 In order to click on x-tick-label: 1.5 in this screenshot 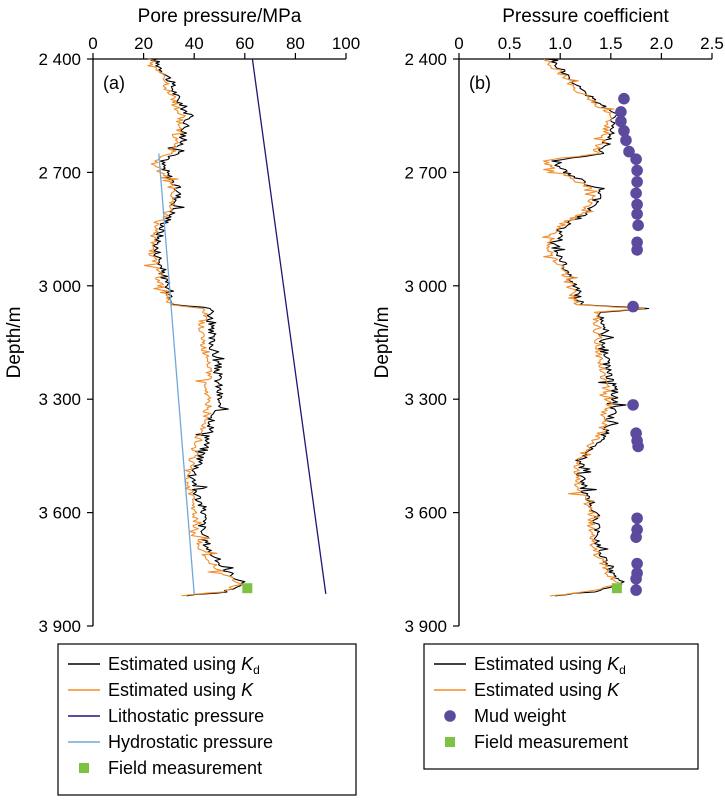, I will do `click(611, 43)`.